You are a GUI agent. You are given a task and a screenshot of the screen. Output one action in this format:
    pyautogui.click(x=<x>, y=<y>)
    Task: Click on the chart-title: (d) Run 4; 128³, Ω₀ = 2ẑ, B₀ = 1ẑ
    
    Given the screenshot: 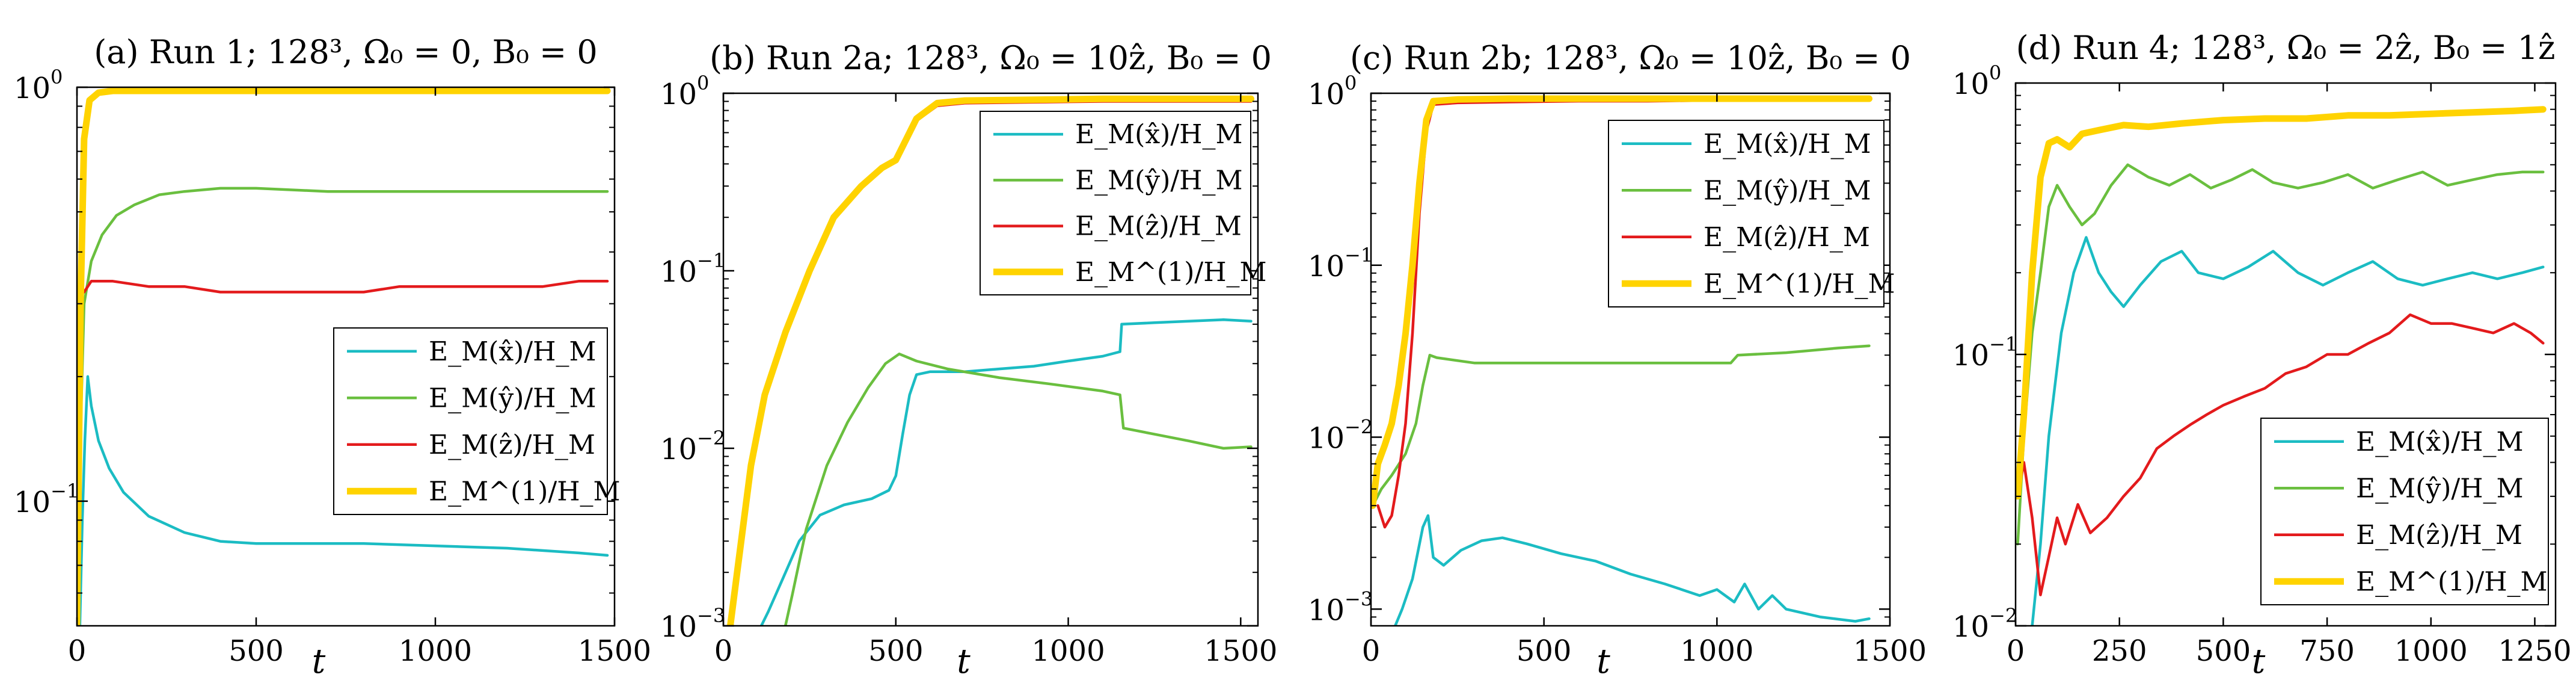 What is the action you would take?
    pyautogui.click(x=2286, y=48)
    